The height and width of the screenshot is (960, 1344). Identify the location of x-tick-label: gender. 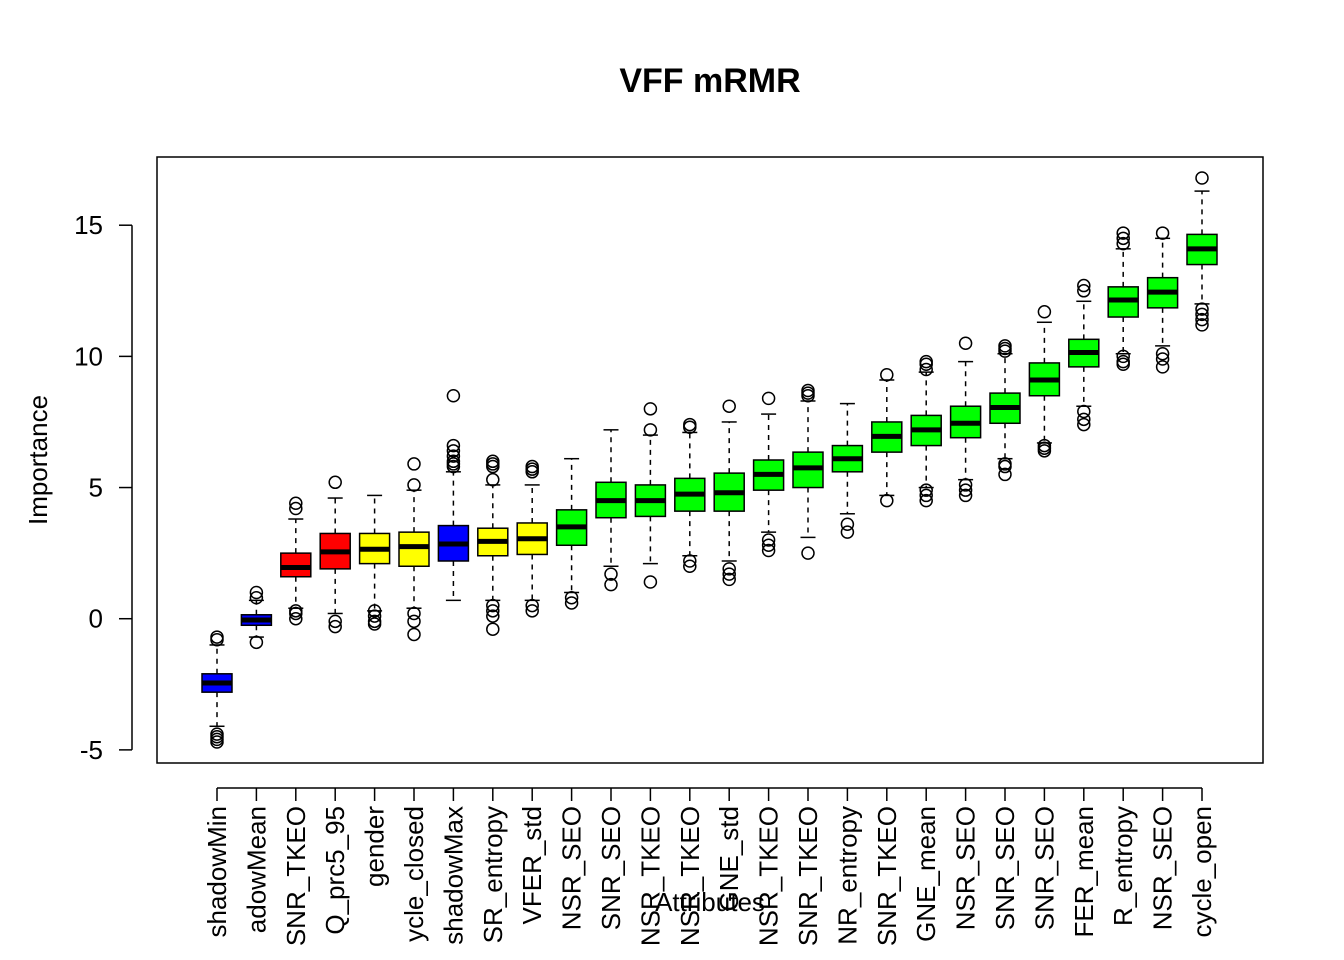
(375, 846).